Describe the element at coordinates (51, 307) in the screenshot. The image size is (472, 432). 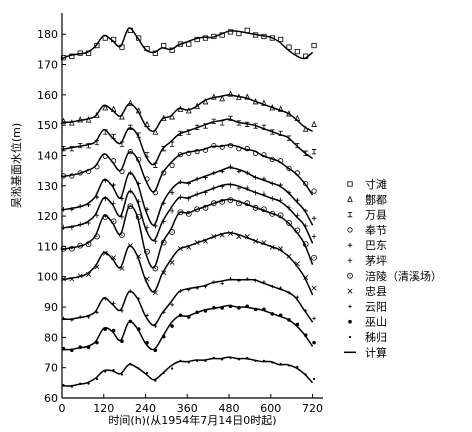
I see `y-tick-label: 90` at that location.